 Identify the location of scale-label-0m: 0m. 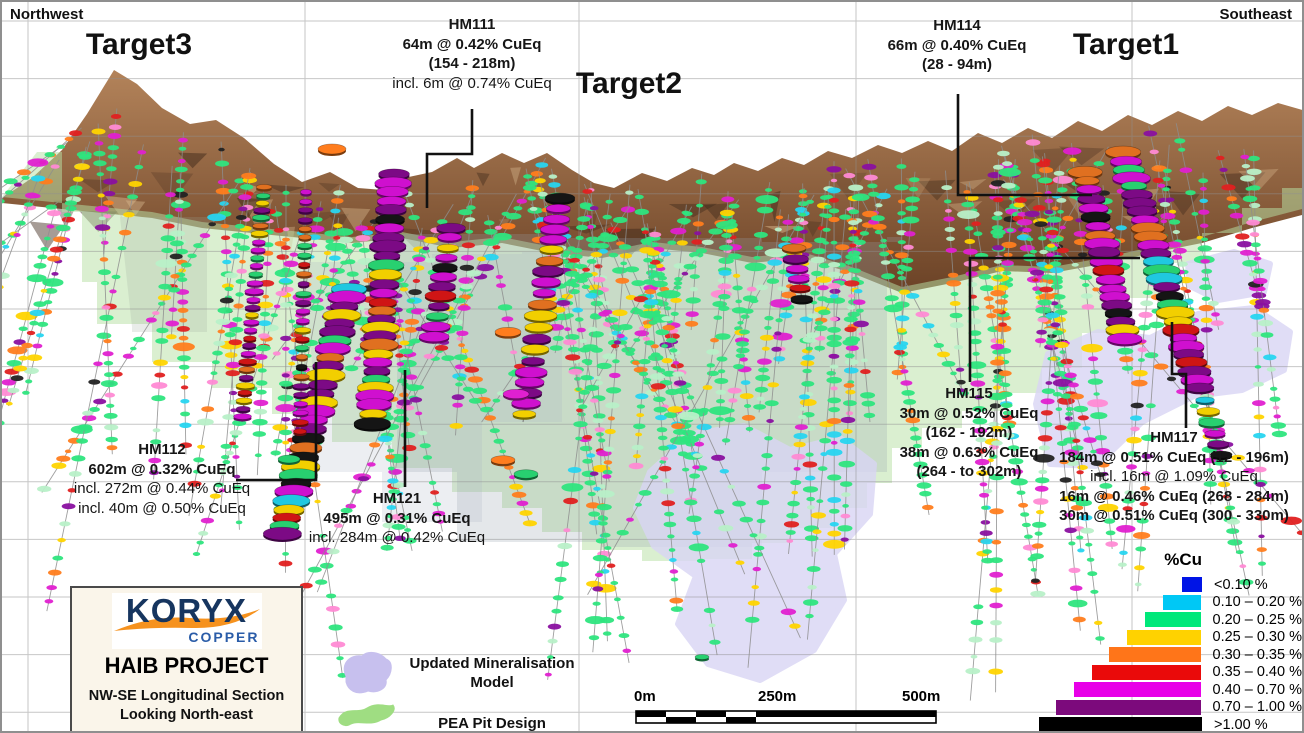
(645, 696).